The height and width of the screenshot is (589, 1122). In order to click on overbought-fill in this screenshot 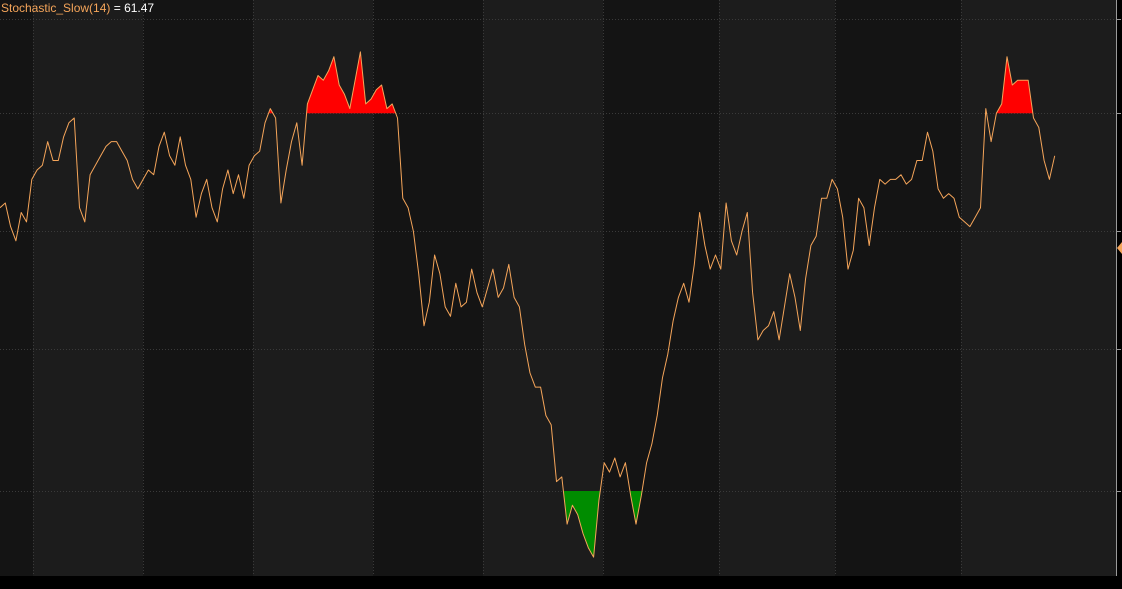, I will do `click(351, 82)`.